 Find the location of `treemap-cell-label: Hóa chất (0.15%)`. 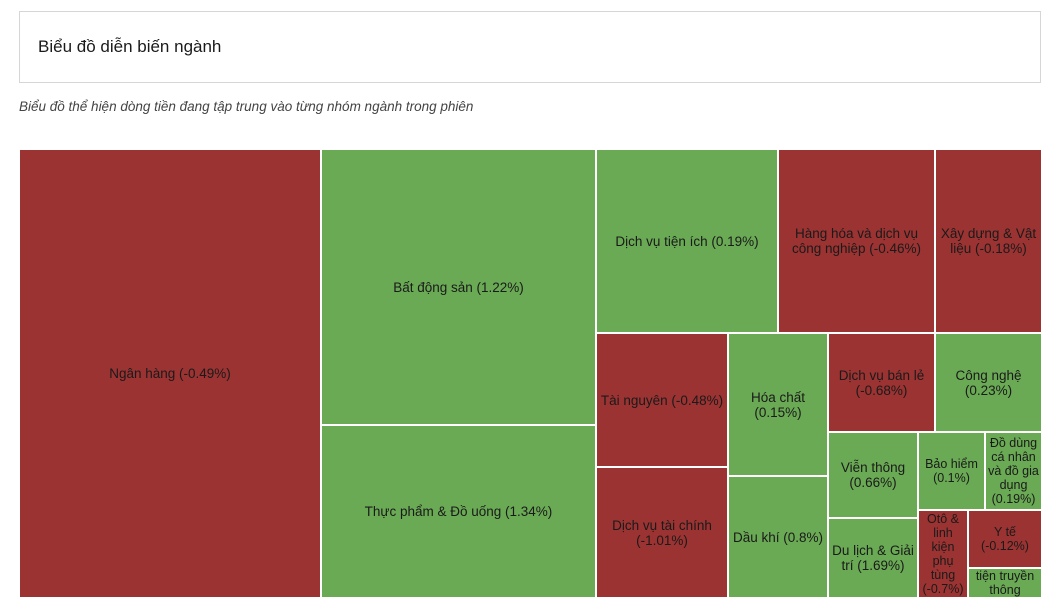

treemap-cell-label: Hóa chất (0.15%) is located at coordinates (778, 404).